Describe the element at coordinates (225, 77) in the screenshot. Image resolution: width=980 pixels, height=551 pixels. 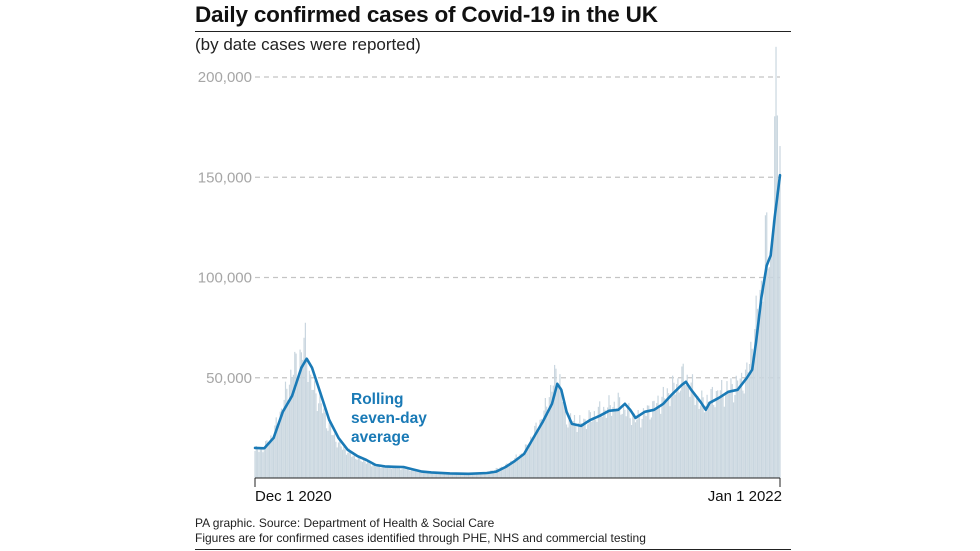
I see `y-tick-label: 200,000` at that location.